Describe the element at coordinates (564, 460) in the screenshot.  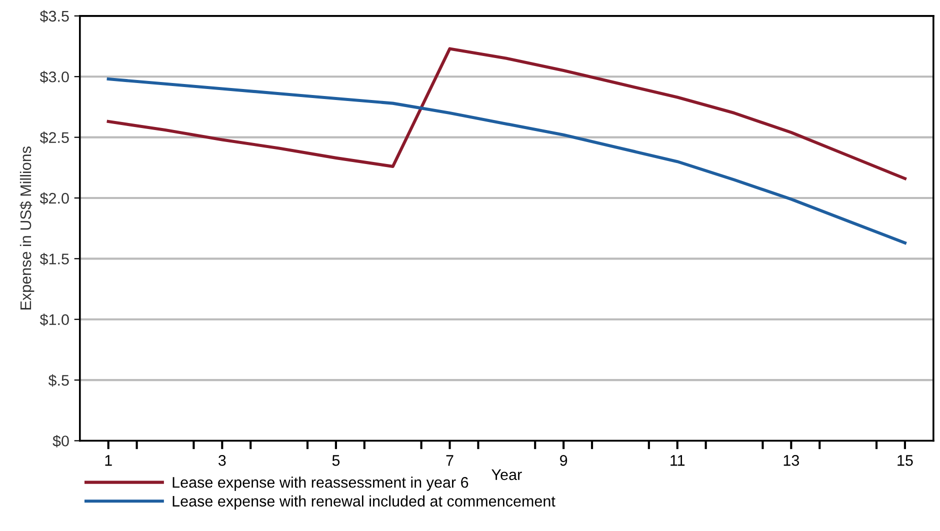
I see `x-tick-label: 9` at that location.